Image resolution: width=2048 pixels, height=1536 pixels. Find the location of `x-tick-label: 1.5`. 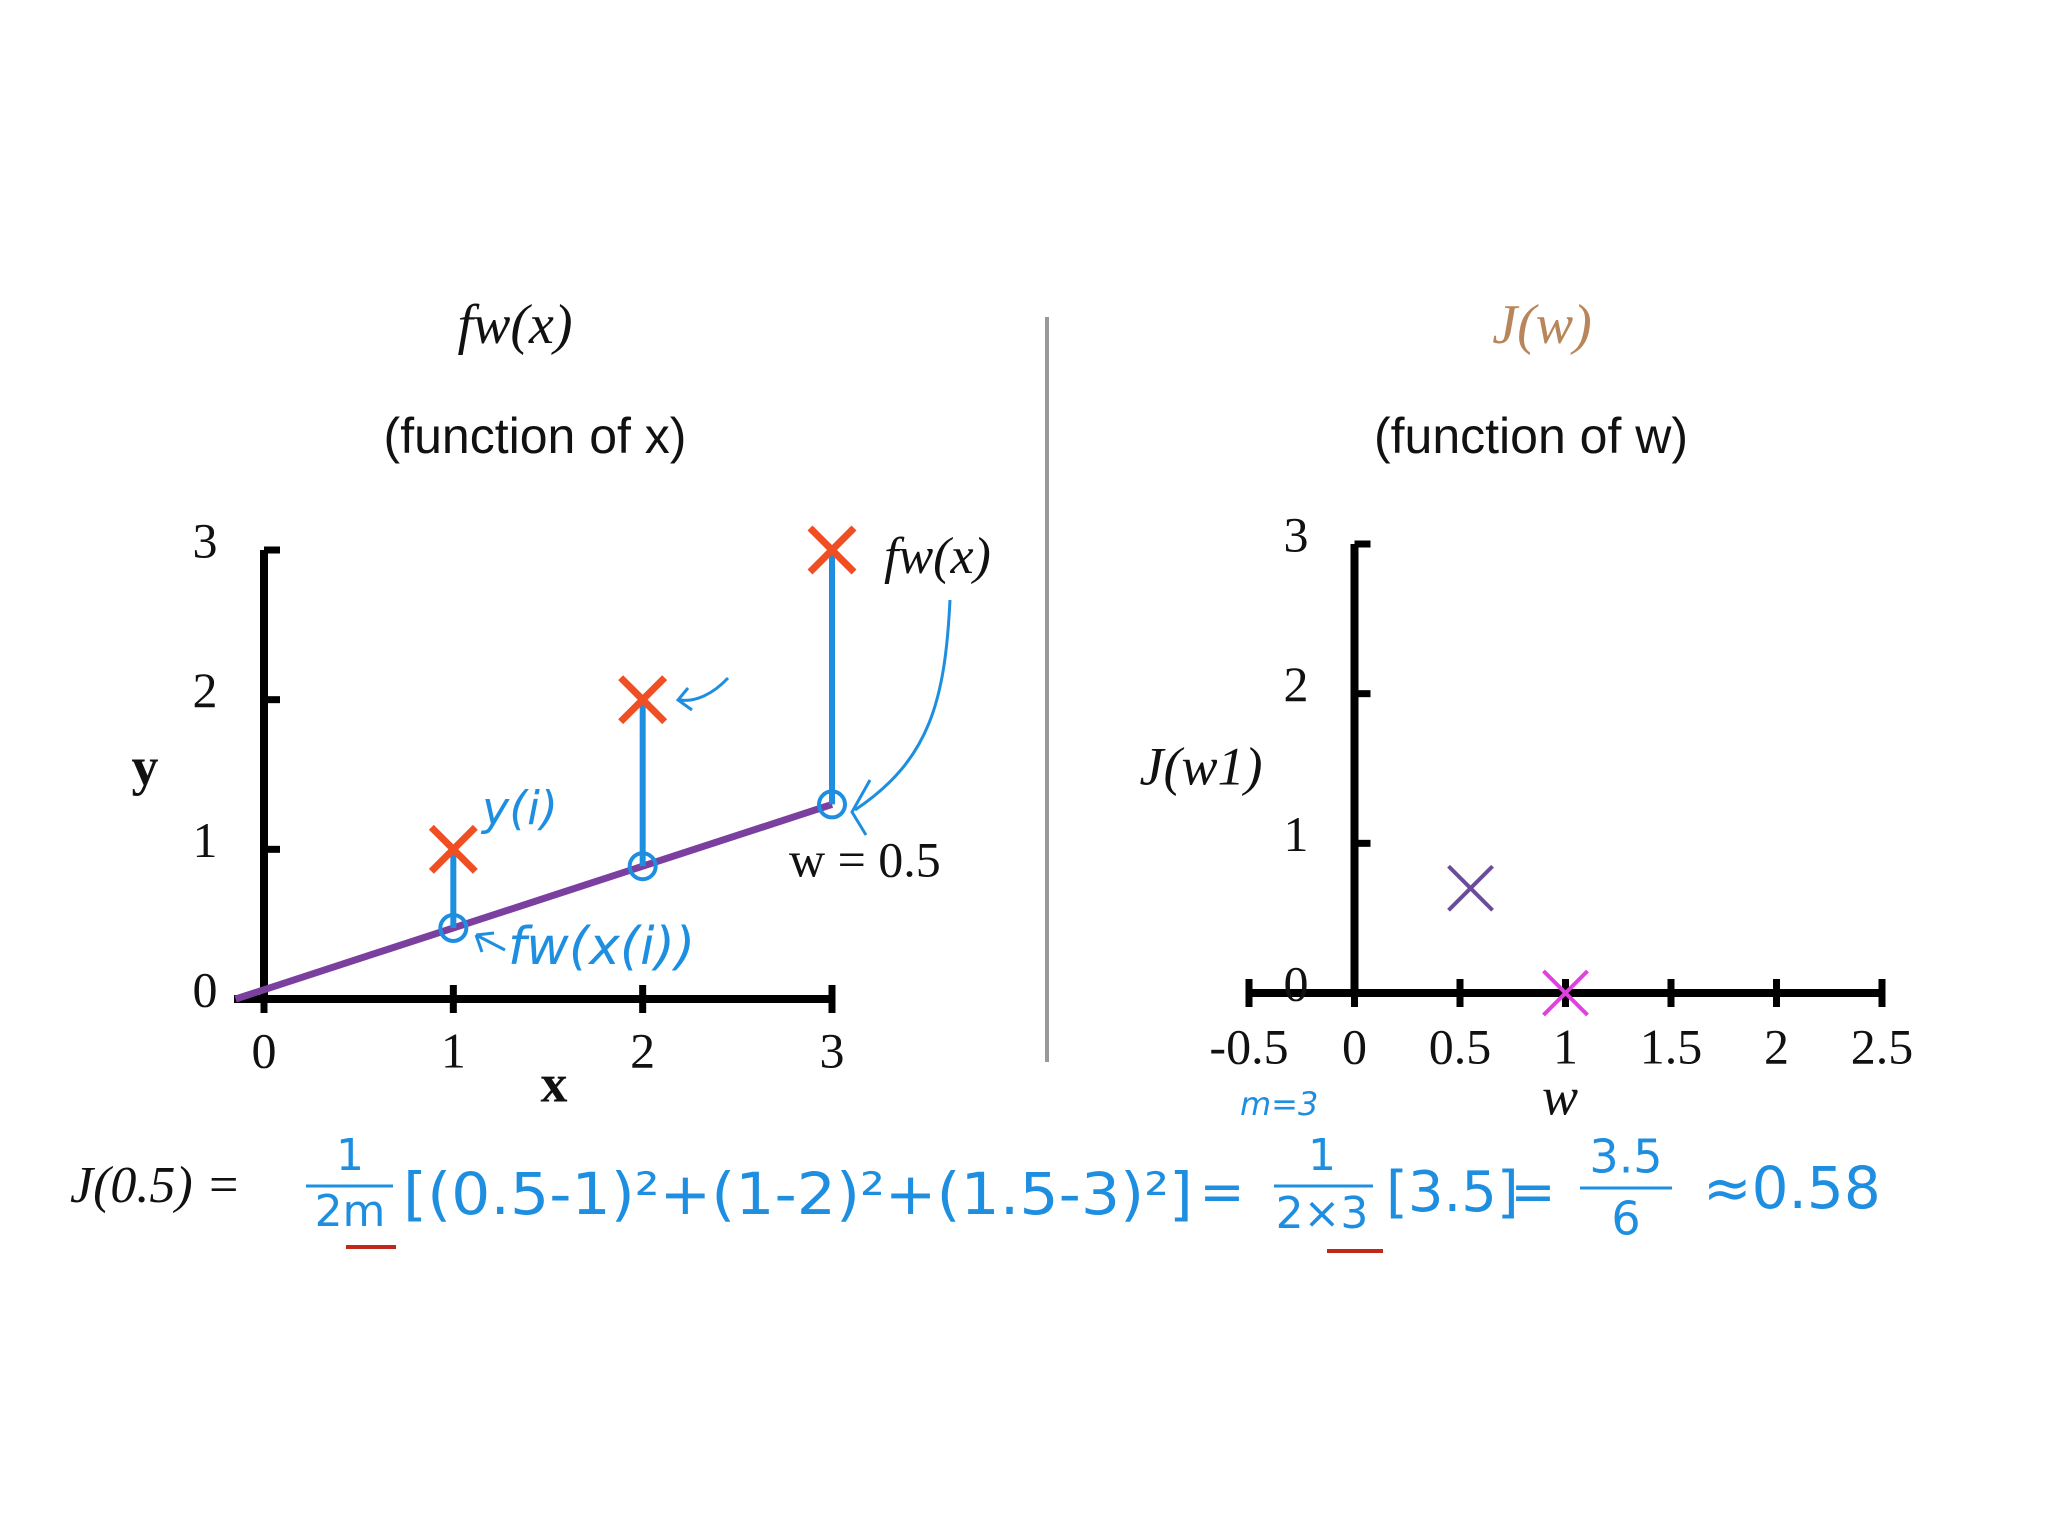

x-tick-label: 1.5 is located at coordinates (1671, 1046).